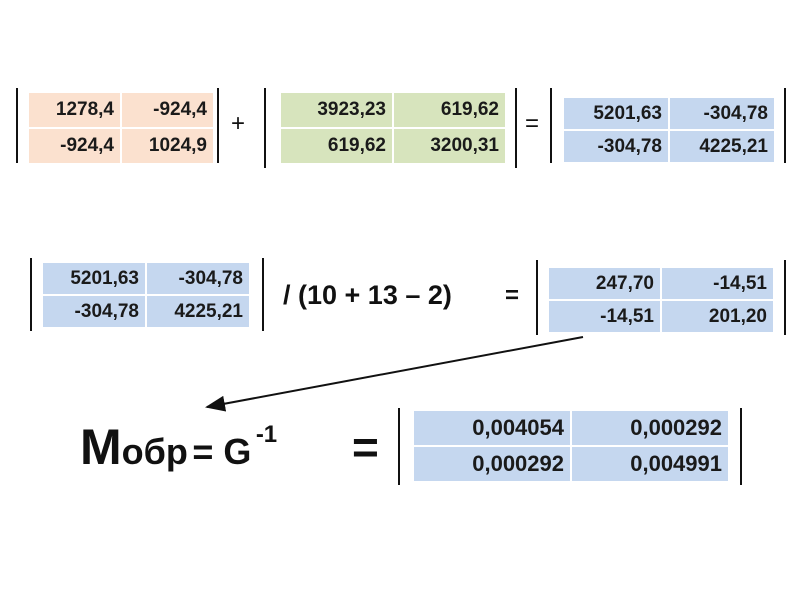 The height and width of the screenshot is (600, 800). Describe the element at coordinates (336, 110) in the screenshot. I see `matrix-cell: 3923,23` at that location.